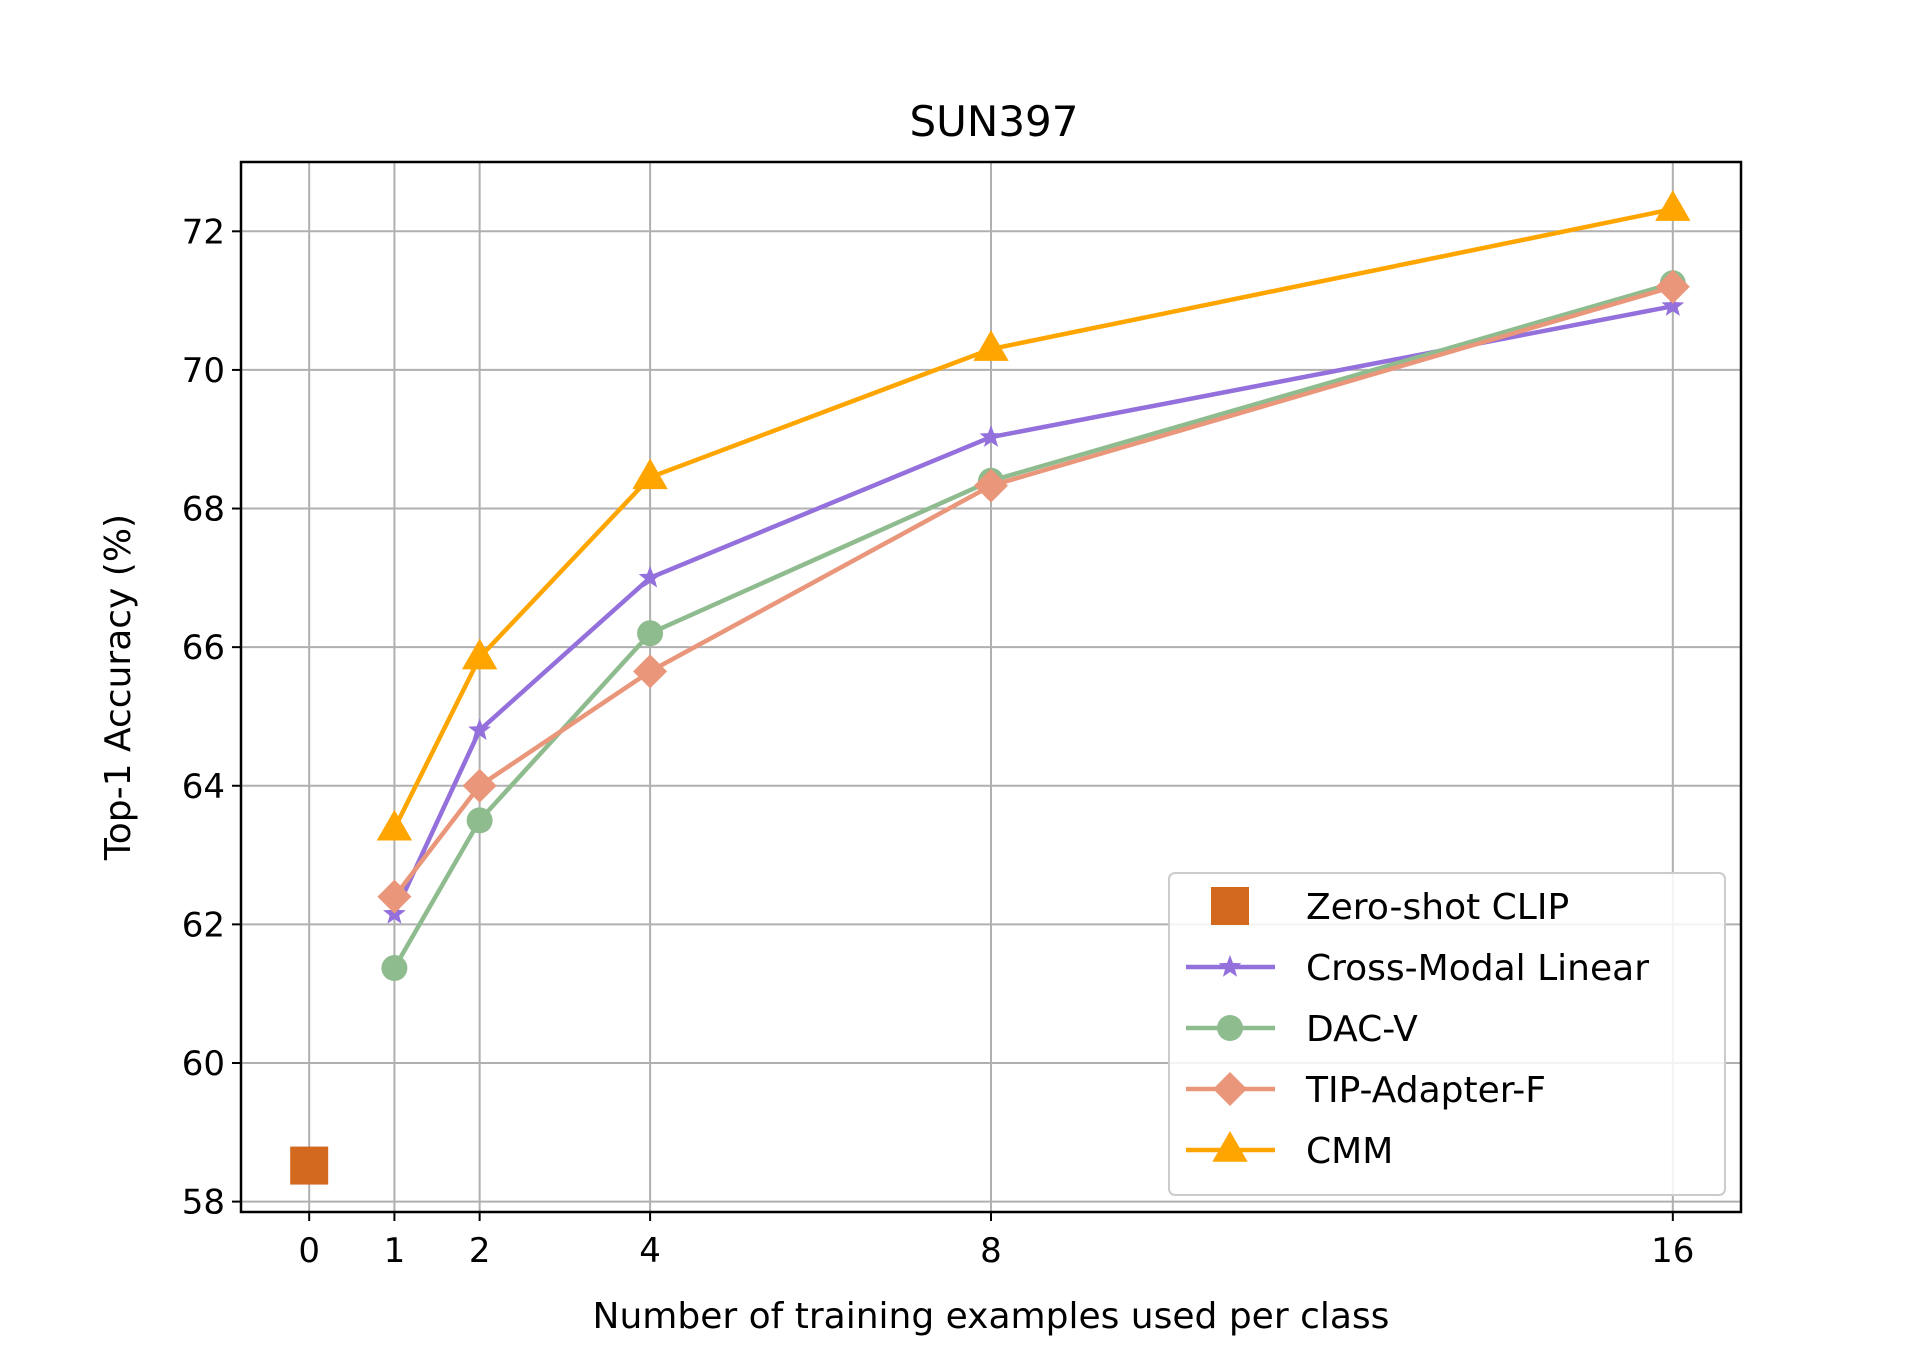 The image size is (1920, 1351). I want to click on legend-label-tip-adapter-f: TIP-Adapter-F, so click(1425, 1090).